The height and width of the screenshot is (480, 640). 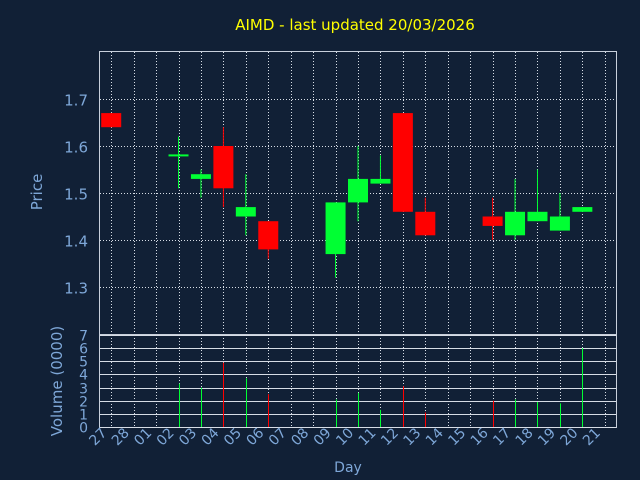 What do you see at coordinates (83, 350) in the screenshot?
I see `volume-tick-label: 6` at bounding box center [83, 350].